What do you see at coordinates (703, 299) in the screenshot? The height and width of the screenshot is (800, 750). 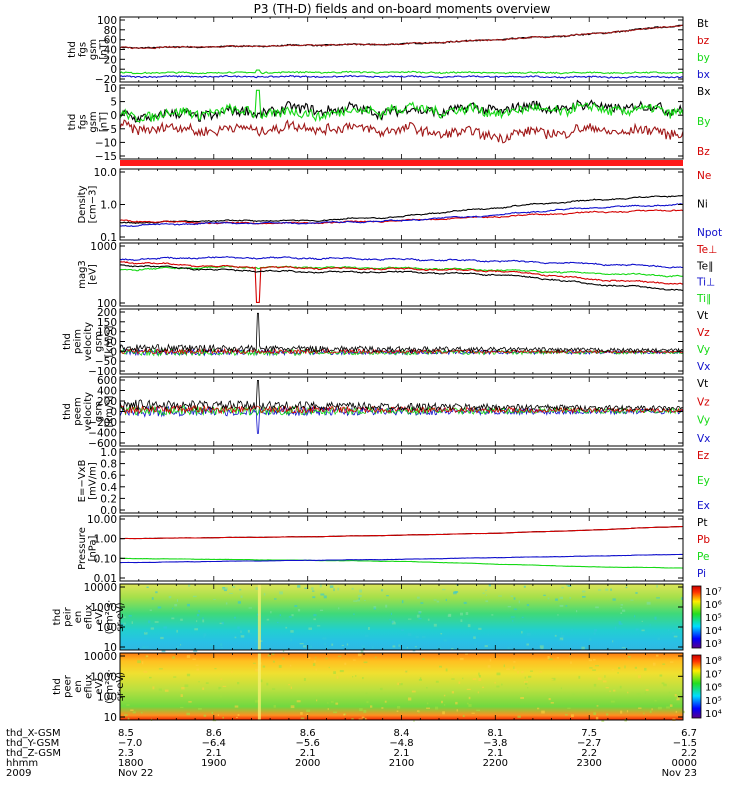 I see `legend-Ti∥: Ti∥` at bounding box center [703, 299].